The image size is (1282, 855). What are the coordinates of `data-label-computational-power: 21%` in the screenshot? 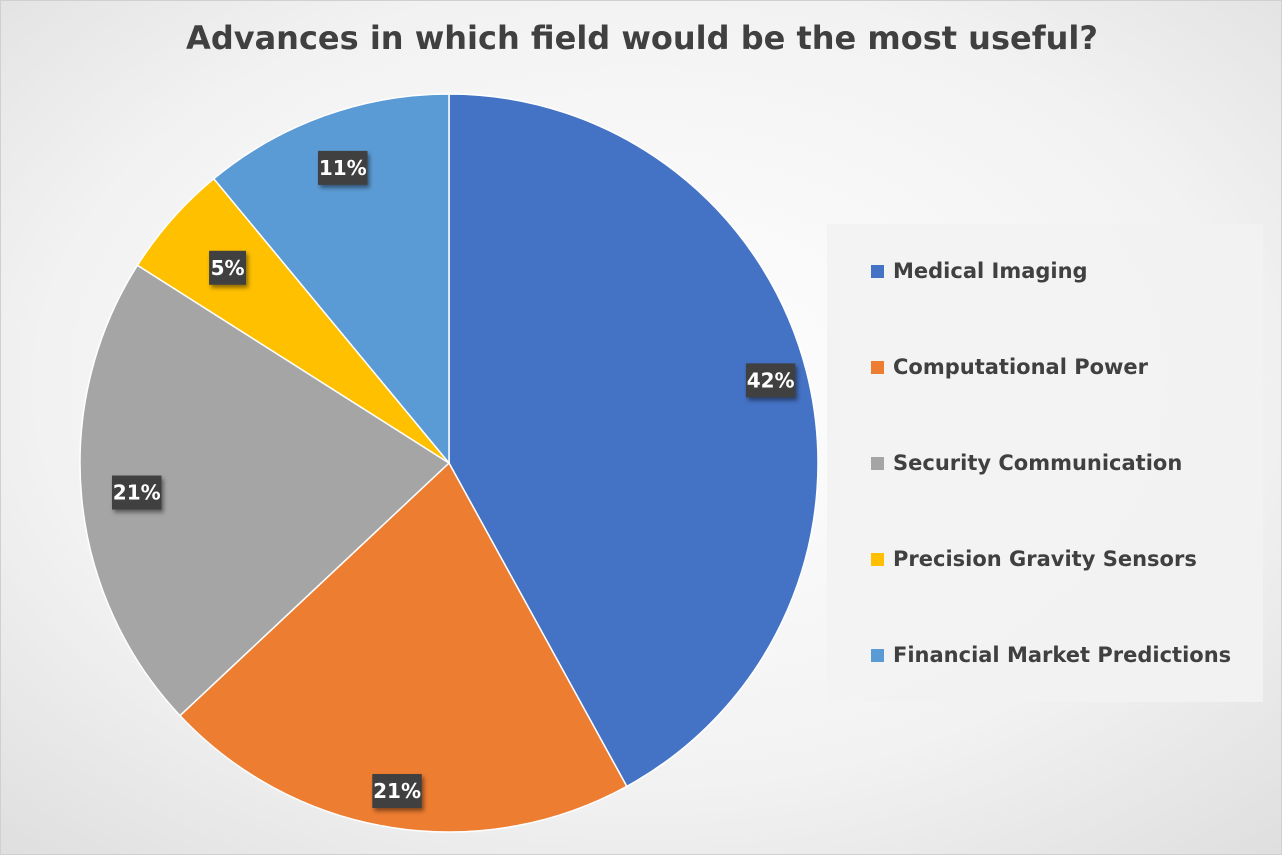 It's located at (397, 791).